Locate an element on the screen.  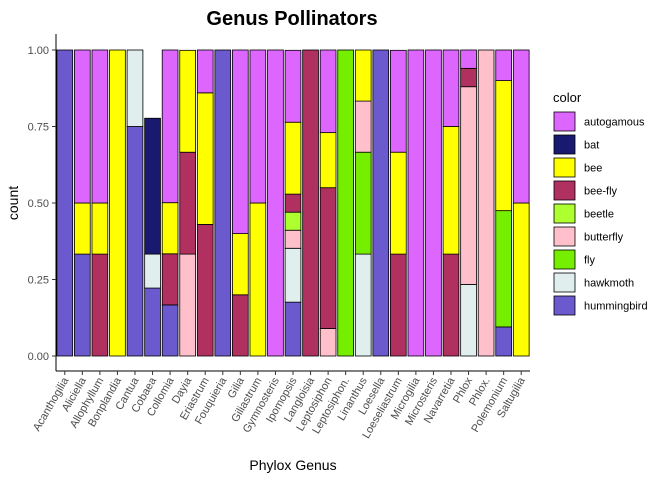
legend-swatch-beetle is located at coordinates (564, 213).